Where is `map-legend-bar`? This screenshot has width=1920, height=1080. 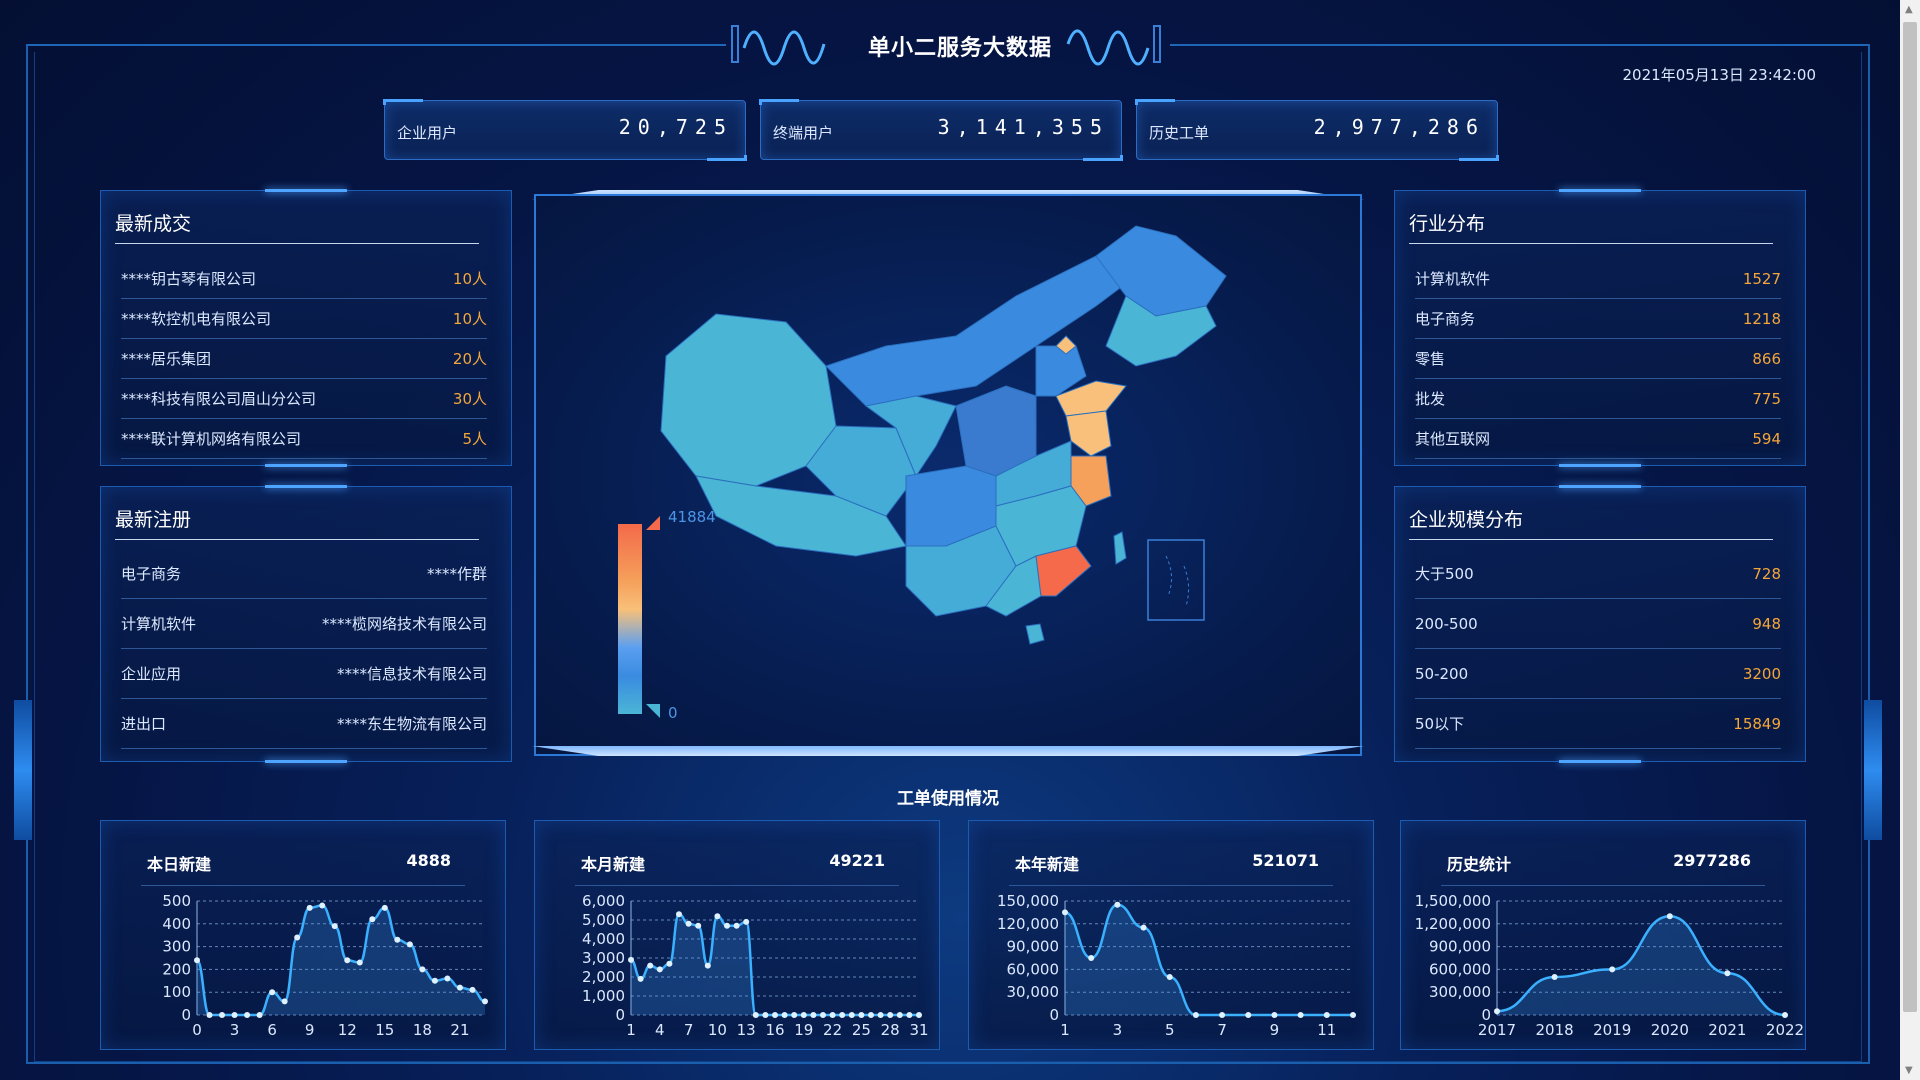
map-legend-bar is located at coordinates (630, 619).